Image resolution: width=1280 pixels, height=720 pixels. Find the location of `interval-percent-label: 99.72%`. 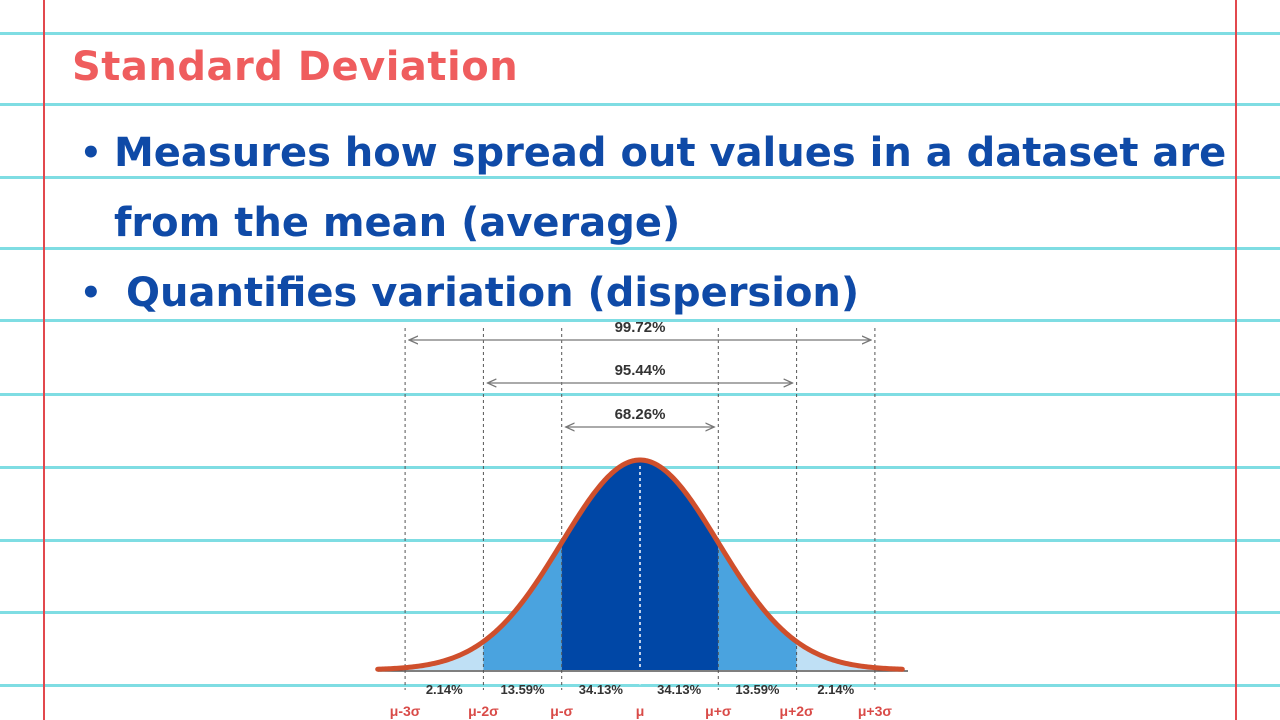

interval-percent-label: 99.72% is located at coordinates (640, 327).